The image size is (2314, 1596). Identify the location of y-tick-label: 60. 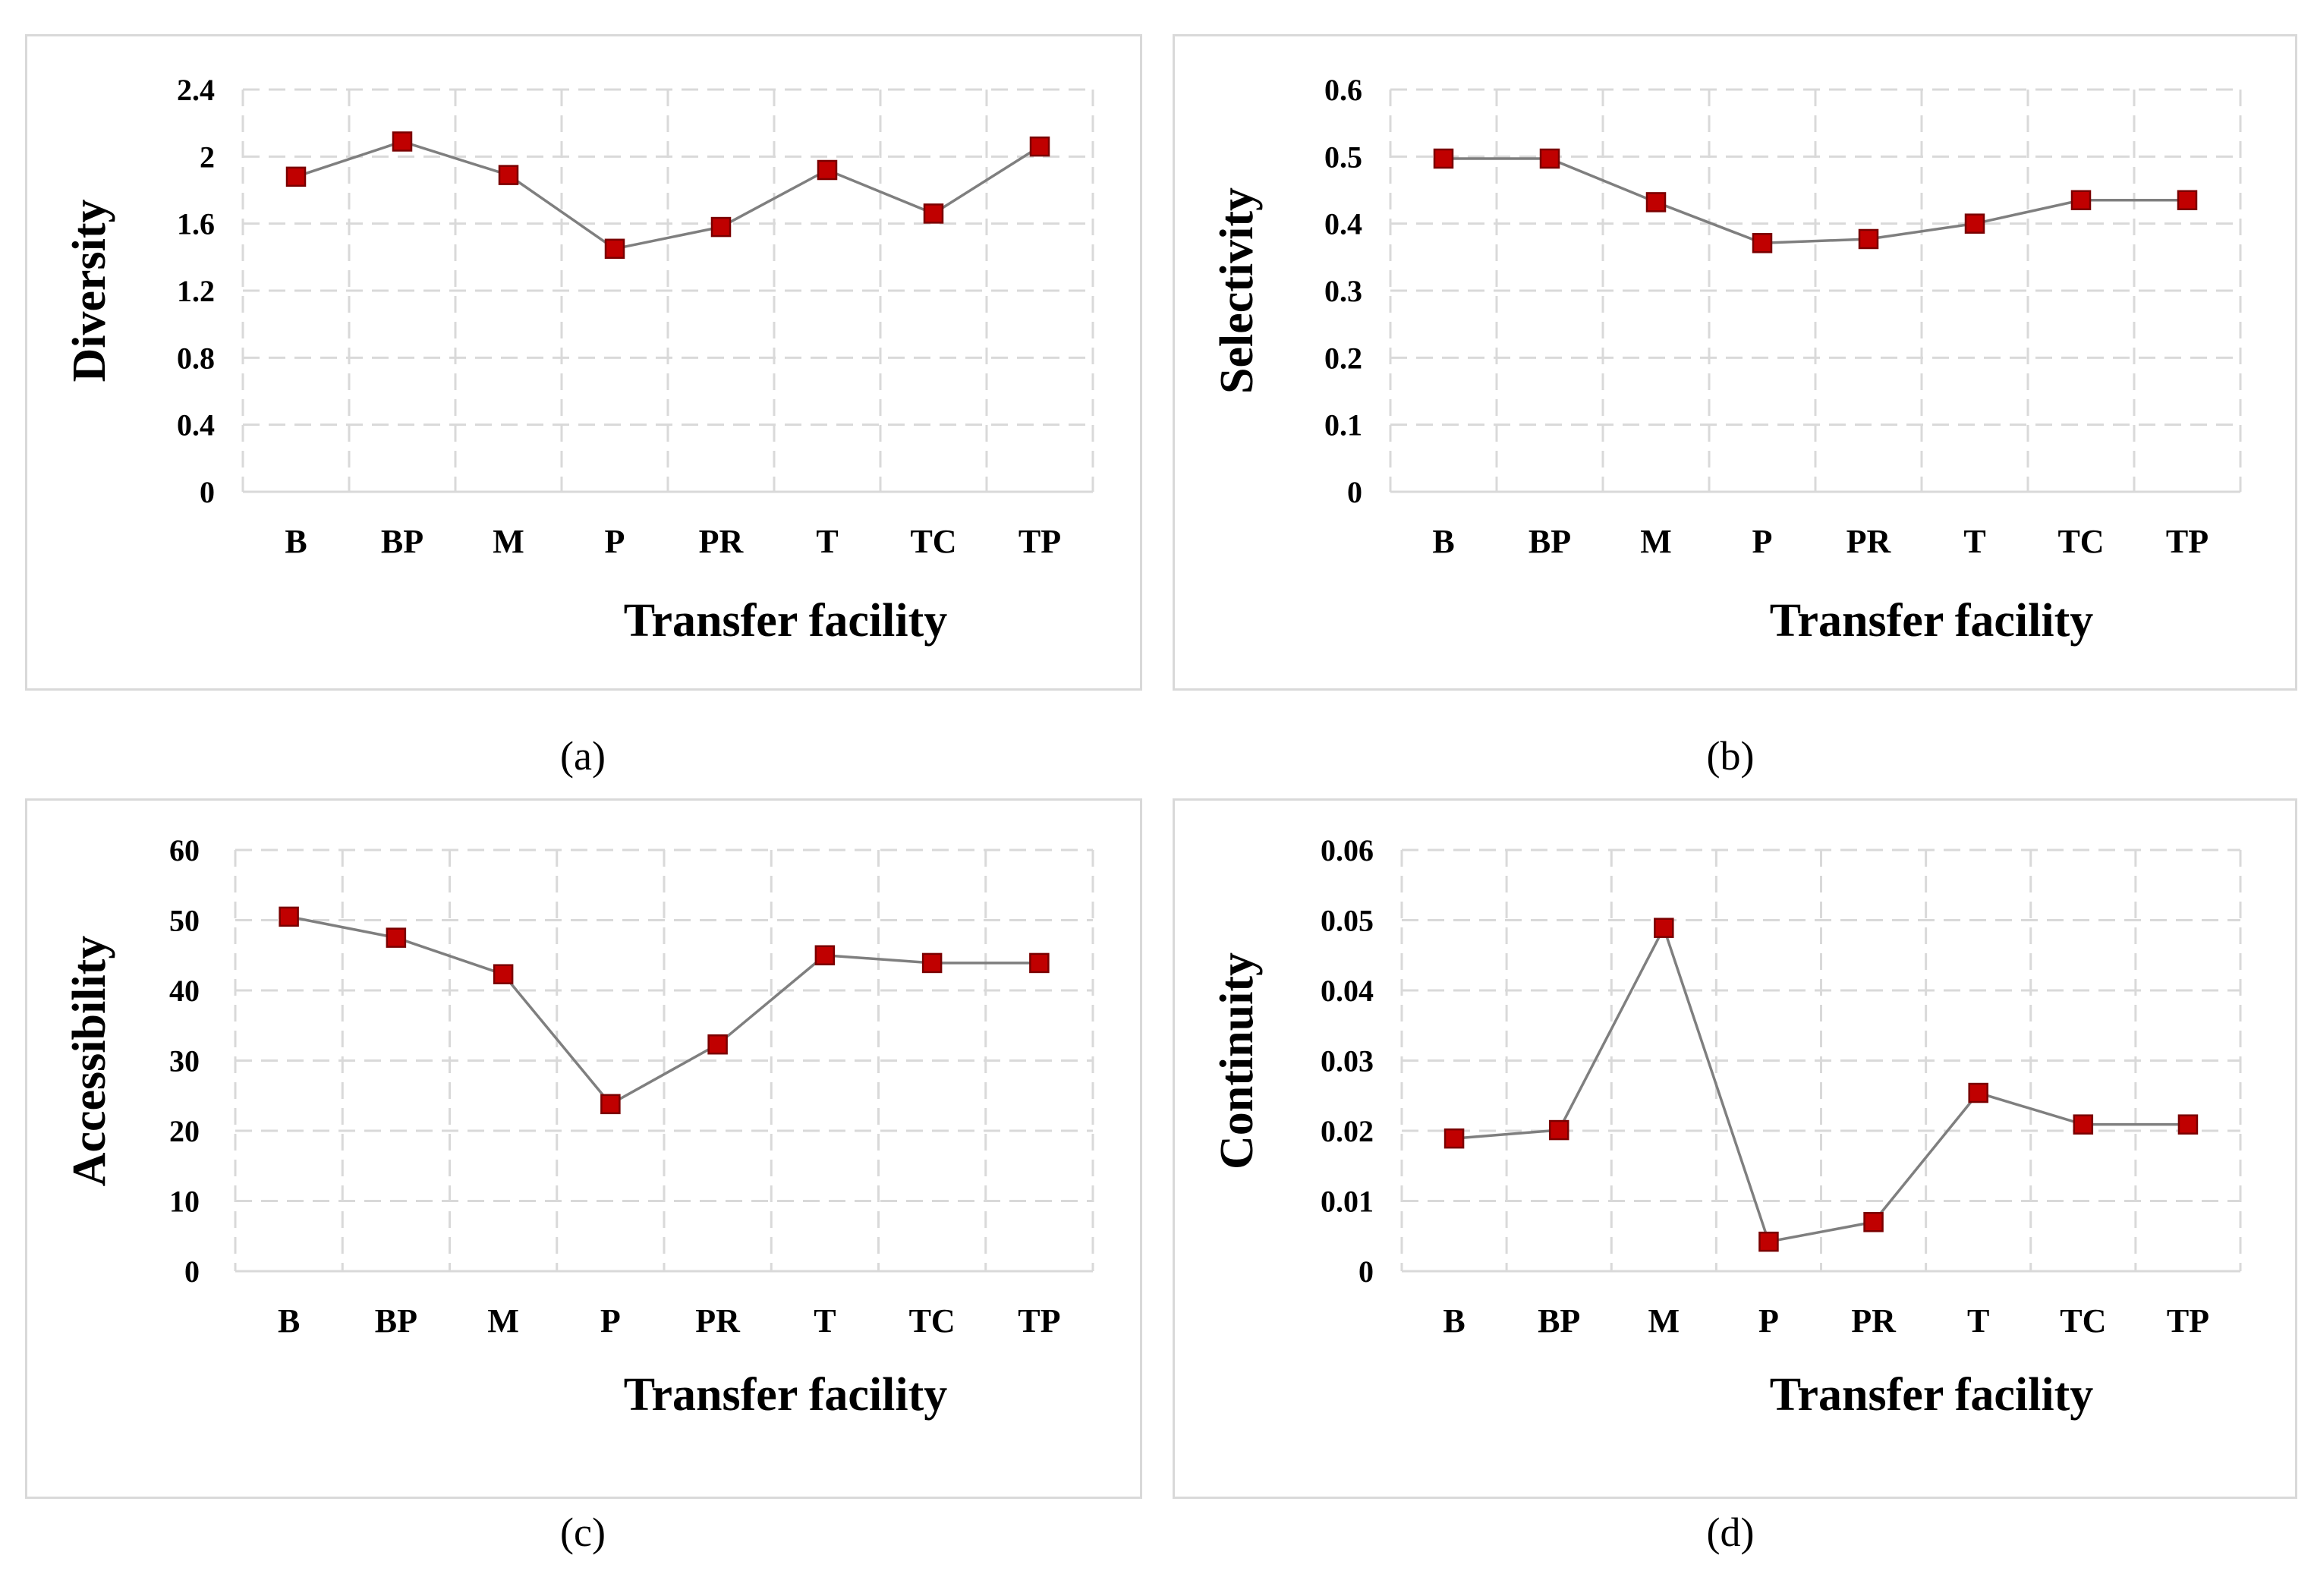
(184, 850).